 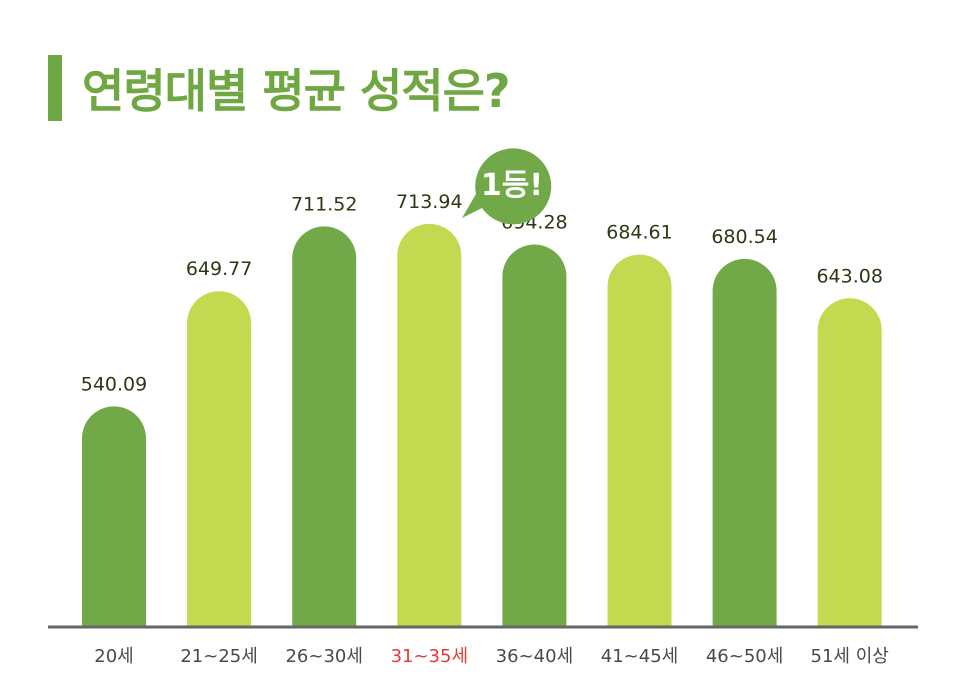 I want to click on title-block: 연령대별 평균 성적은?, so click(x=279, y=88).